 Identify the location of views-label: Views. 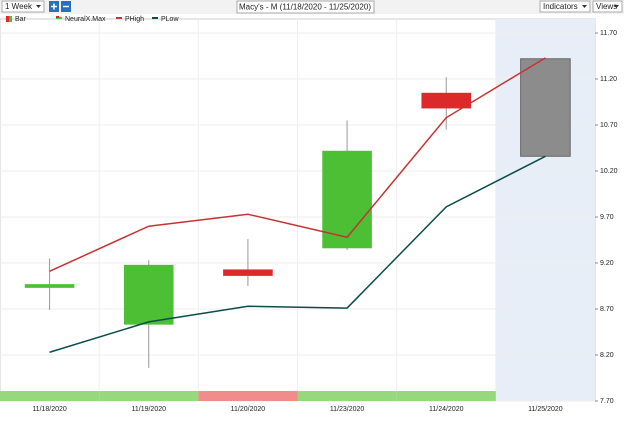
(606, 6).